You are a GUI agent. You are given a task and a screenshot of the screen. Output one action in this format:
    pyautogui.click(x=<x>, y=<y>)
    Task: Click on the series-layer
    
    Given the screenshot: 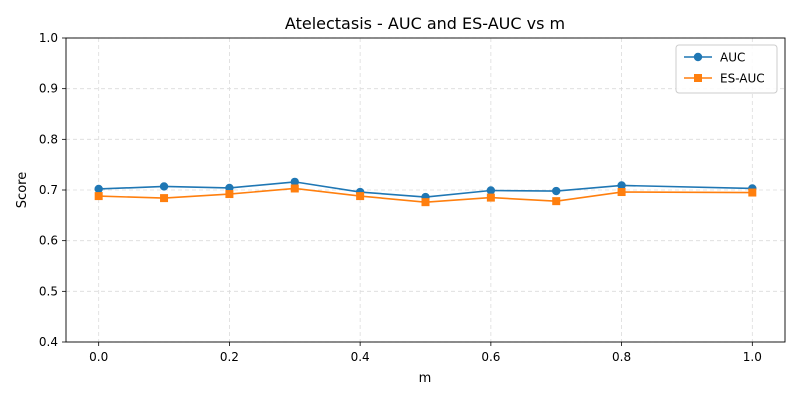 What is the action you would take?
    pyautogui.click(x=425, y=192)
    